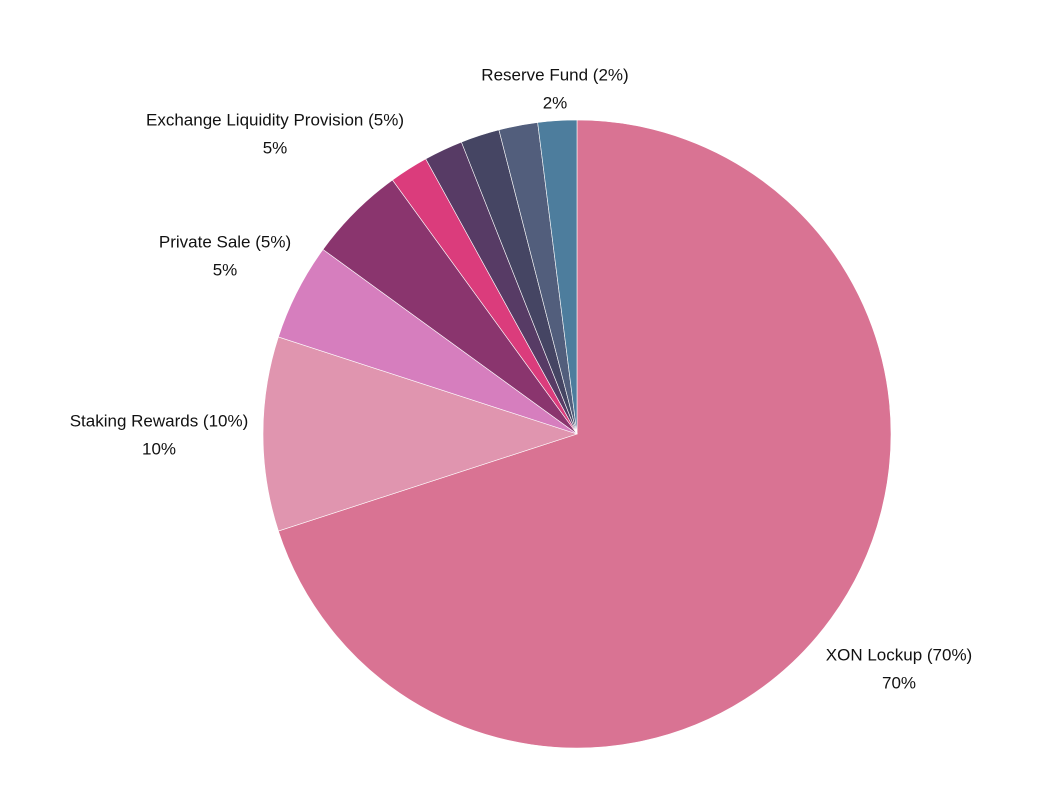 This screenshot has width=1058, height=794. What do you see at coordinates (225, 241) in the screenshot?
I see `slice-label: Private Sale (5%)` at bounding box center [225, 241].